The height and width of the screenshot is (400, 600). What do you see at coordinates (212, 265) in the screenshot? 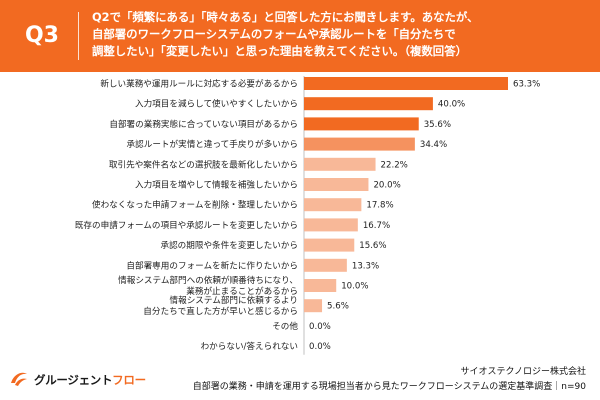
I see `category-label: 自部署専用のフォームを新たに作りたいから` at bounding box center [212, 265].